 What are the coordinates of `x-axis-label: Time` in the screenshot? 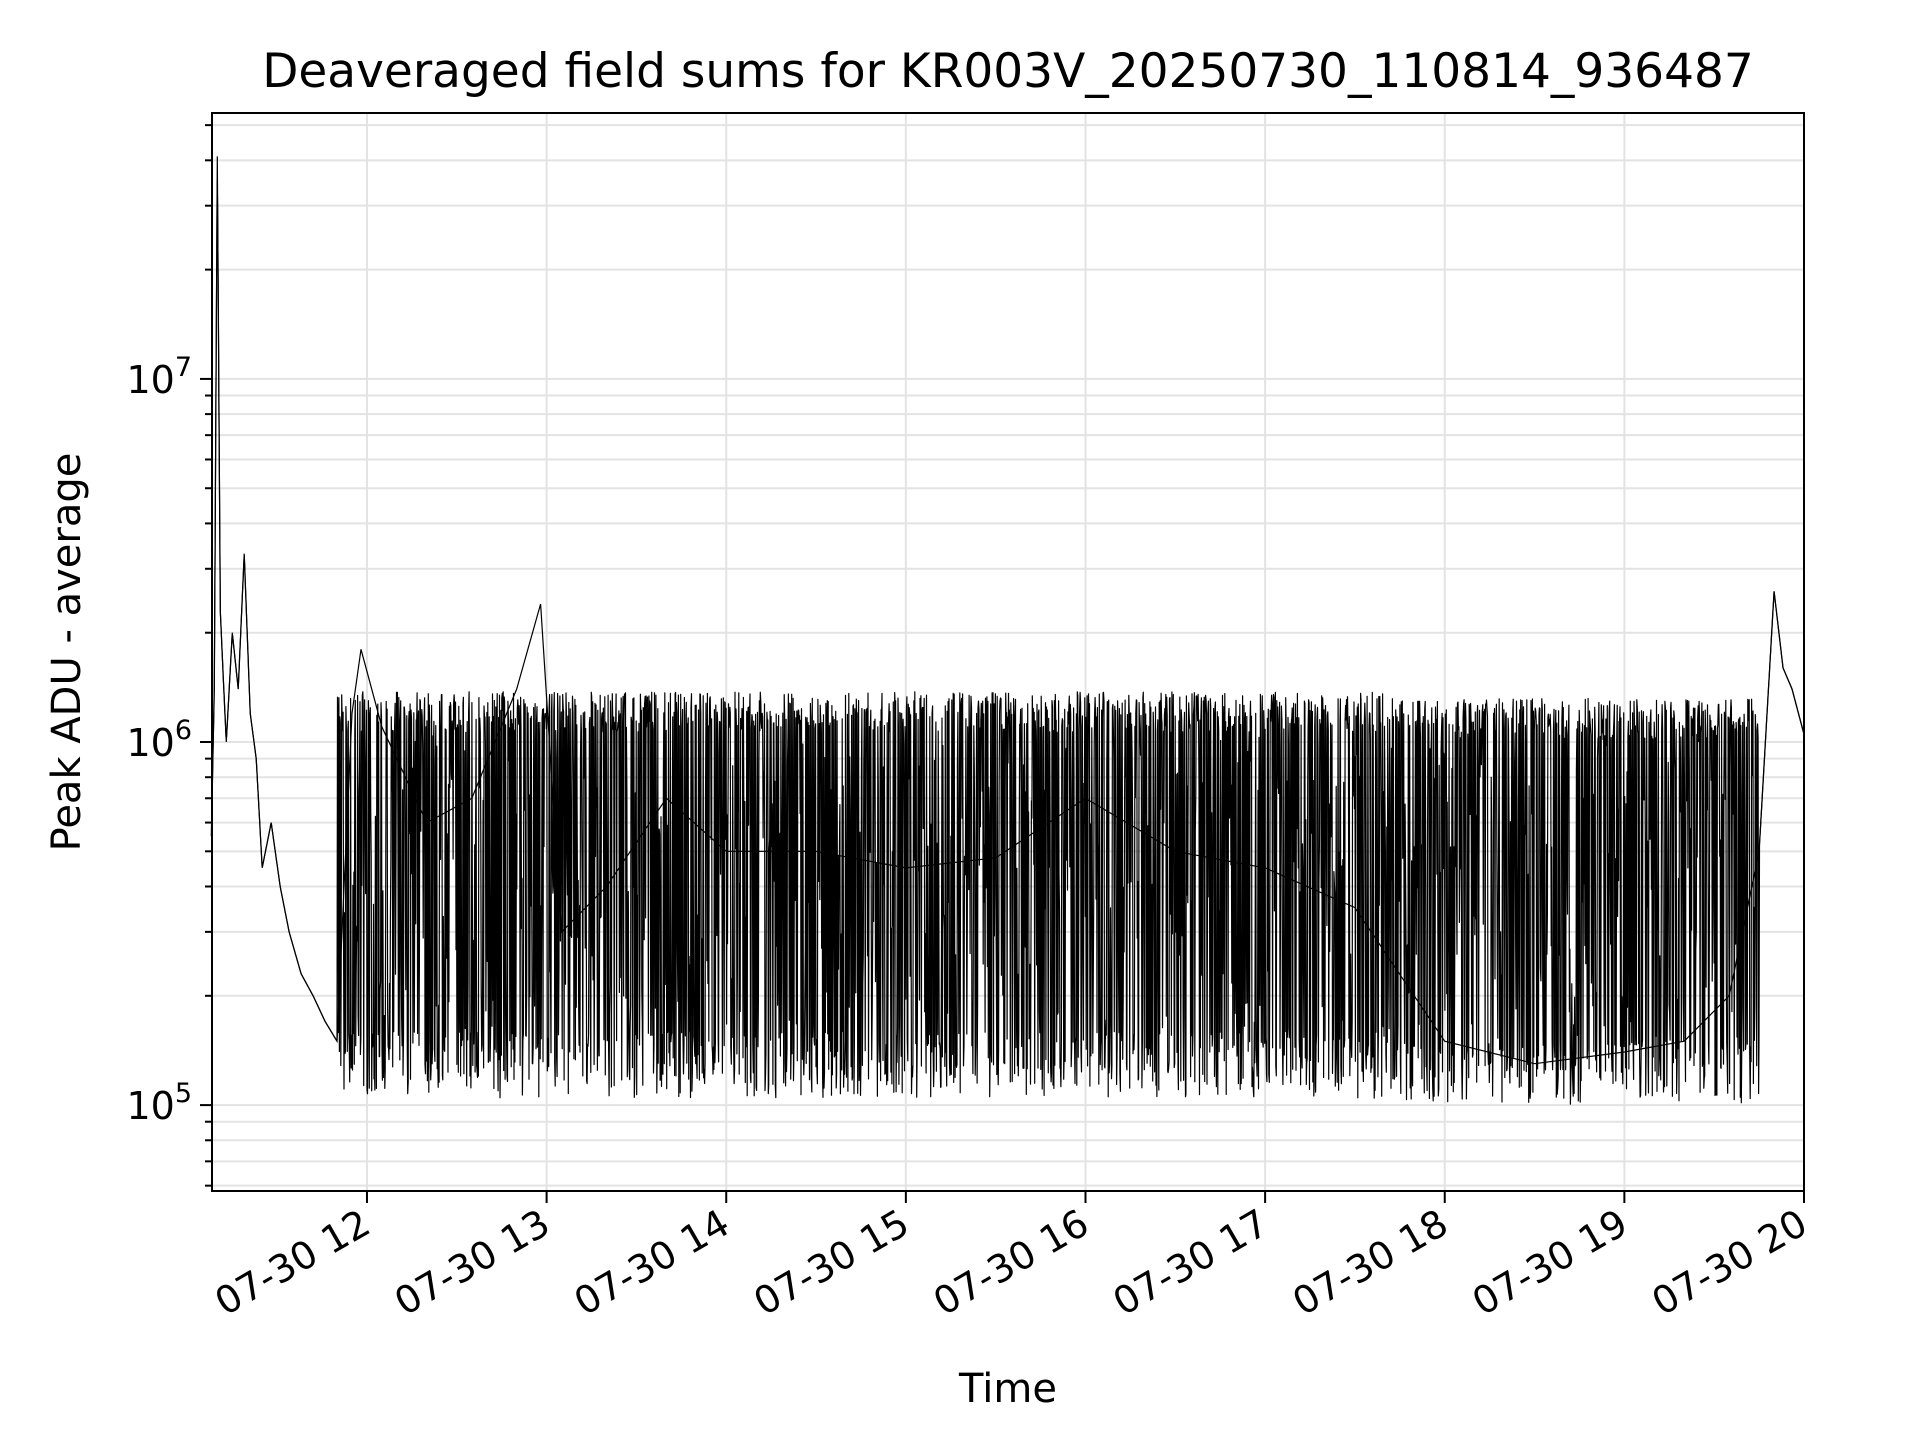 It's located at (1007, 1389).